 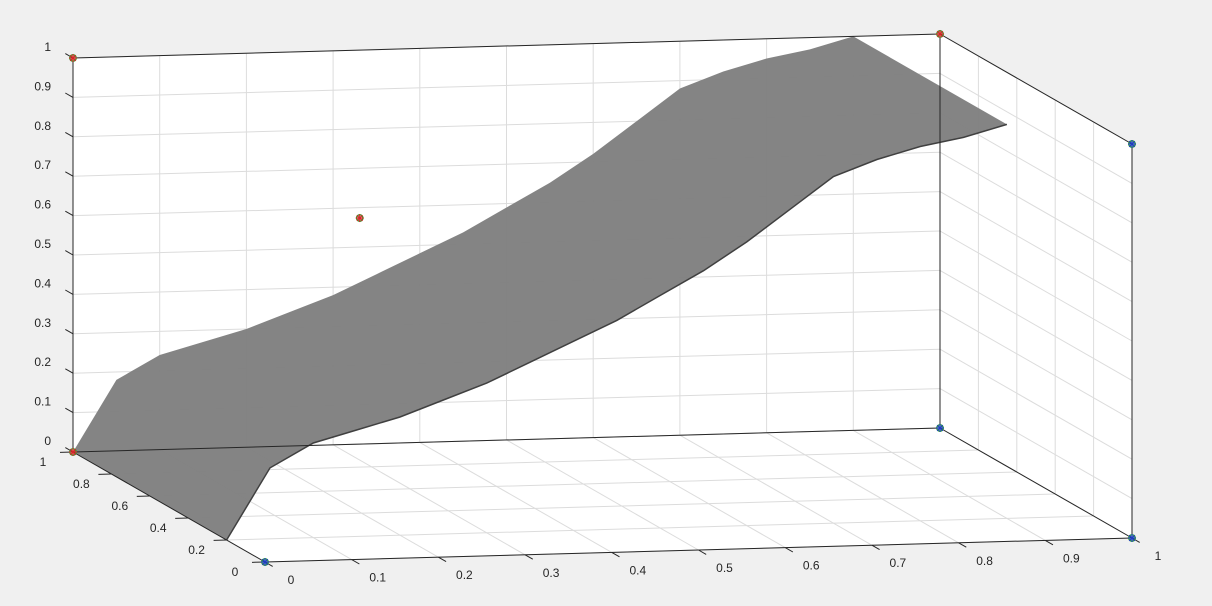 What do you see at coordinates (43, 462) in the screenshot?
I see `y-tick-label: 1` at bounding box center [43, 462].